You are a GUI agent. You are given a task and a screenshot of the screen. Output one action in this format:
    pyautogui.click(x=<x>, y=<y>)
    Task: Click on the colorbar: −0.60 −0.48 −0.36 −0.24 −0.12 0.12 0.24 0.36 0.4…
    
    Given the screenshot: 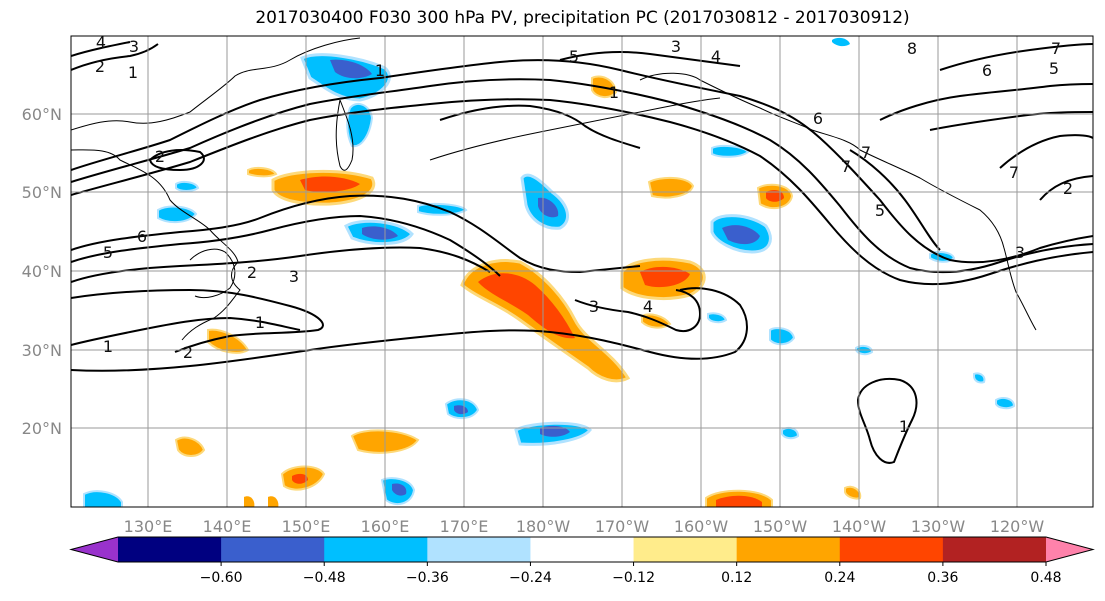 What is the action you would take?
    pyautogui.click(x=582, y=561)
    